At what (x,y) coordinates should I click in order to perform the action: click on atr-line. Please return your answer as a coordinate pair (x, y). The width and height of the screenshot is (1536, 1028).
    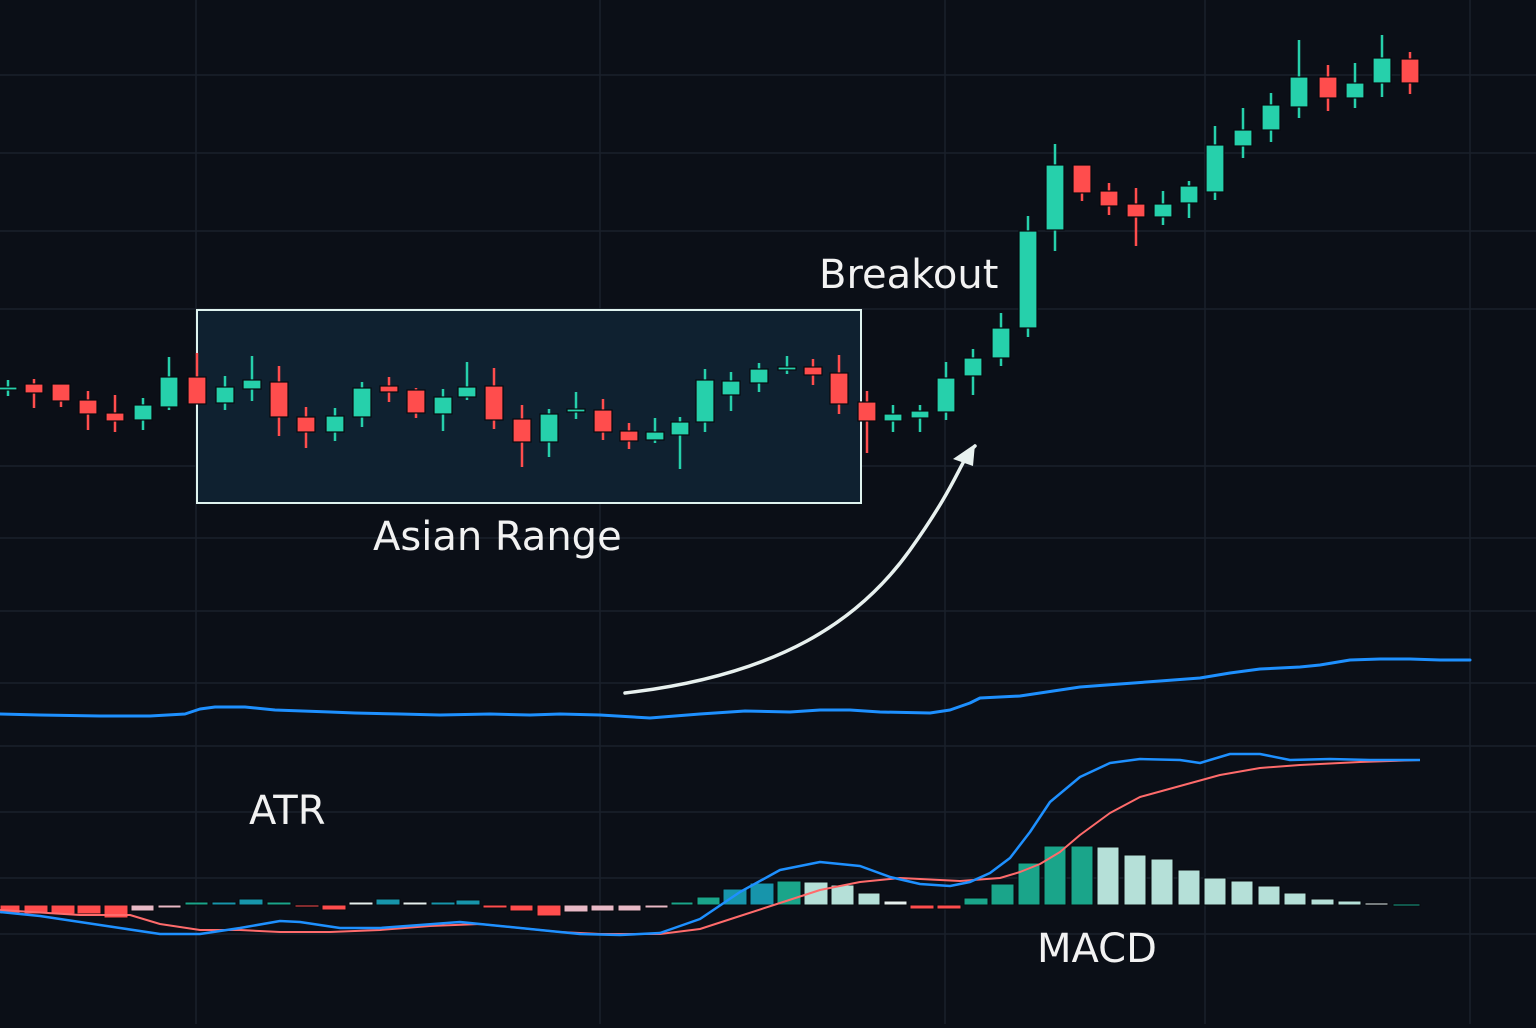
    Looking at the image, I should click on (736, 688).